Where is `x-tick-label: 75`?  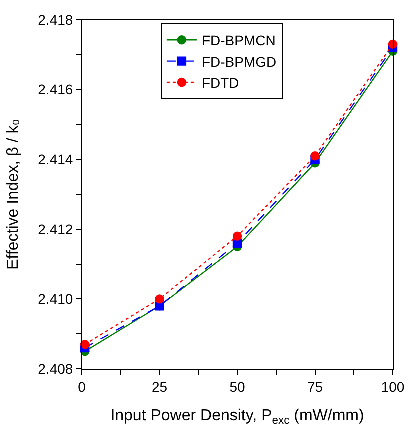
x-tick-label: 75 is located at coordinates (315, 386).